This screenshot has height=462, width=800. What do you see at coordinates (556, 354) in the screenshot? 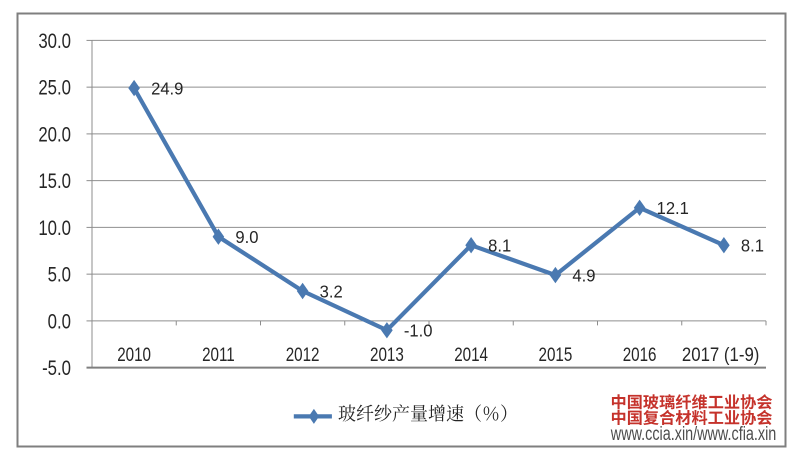
I see `svg-text: 2015` at bounding box center [556, 354].